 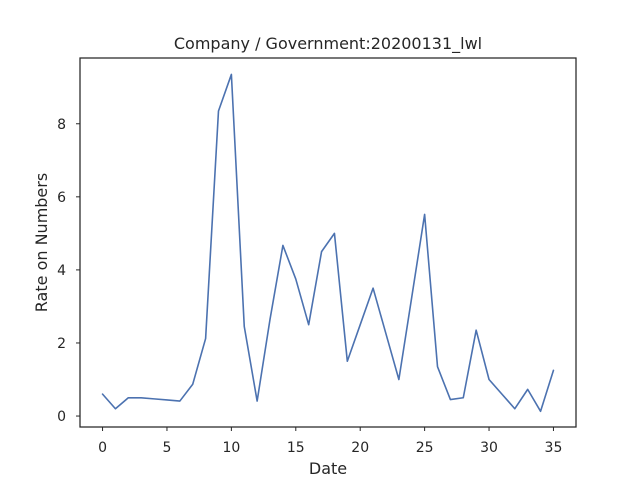 I want to click on x-tick-label: 10, so click(x=231, y=448).